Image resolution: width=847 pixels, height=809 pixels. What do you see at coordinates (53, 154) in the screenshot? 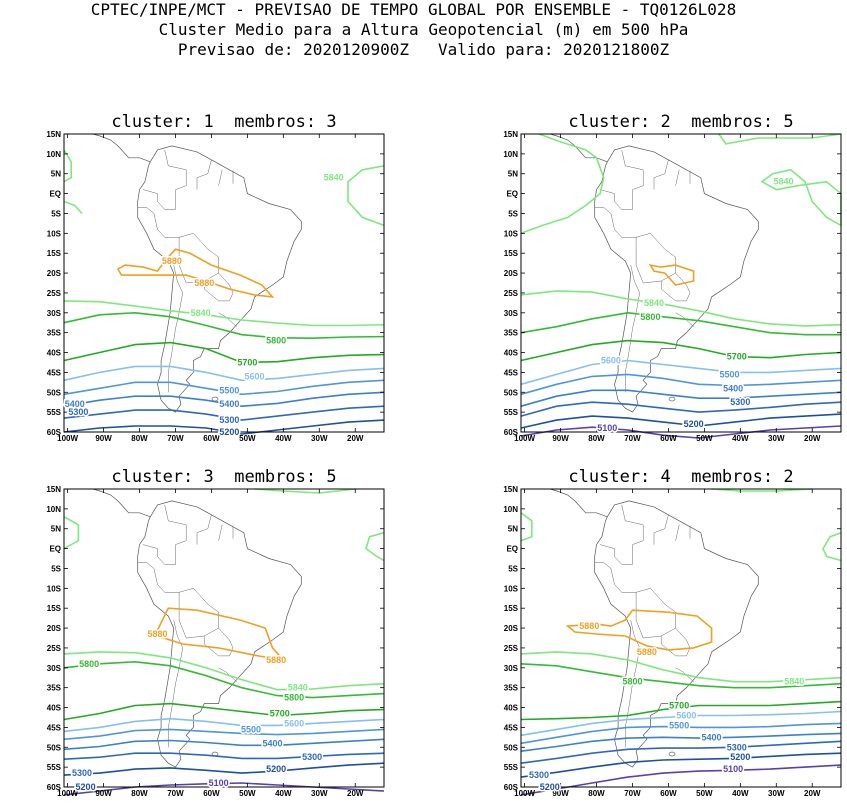
I see `lat-label: 10N` at bounding box center [53, 154].